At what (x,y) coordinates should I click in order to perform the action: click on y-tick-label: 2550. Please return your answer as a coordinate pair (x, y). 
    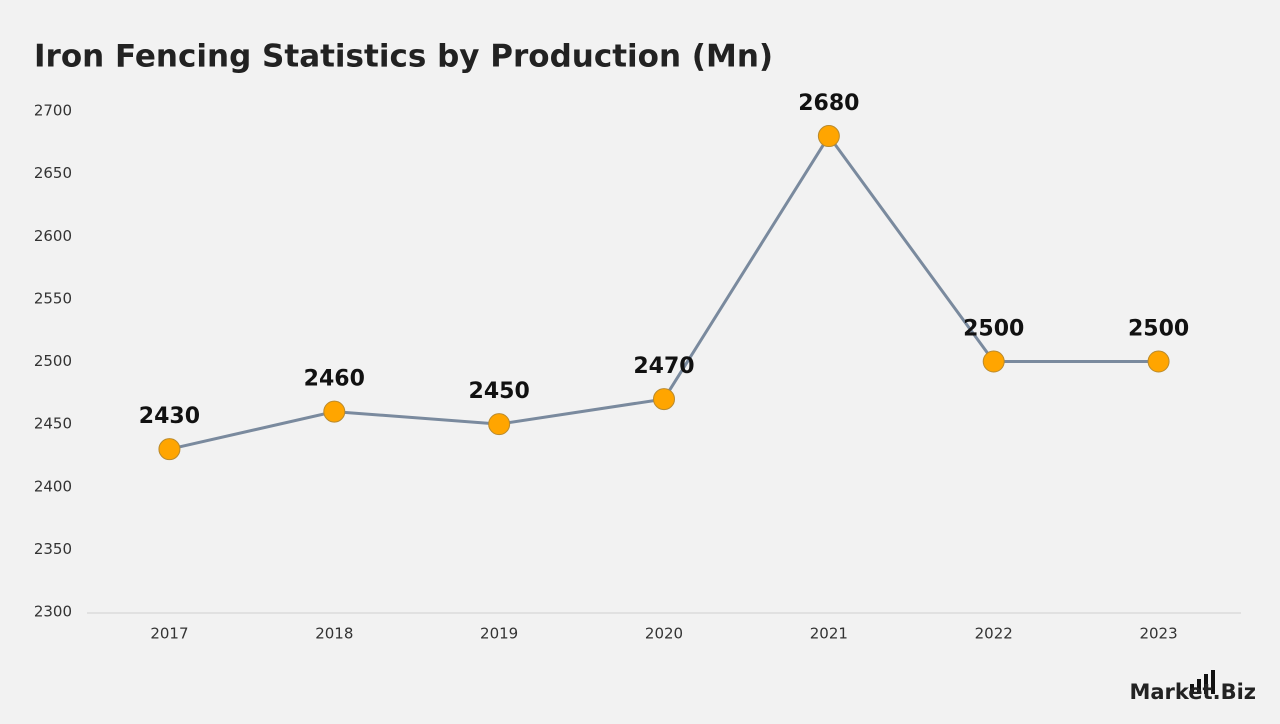
    Looking at the image, I should click on (53, 298).